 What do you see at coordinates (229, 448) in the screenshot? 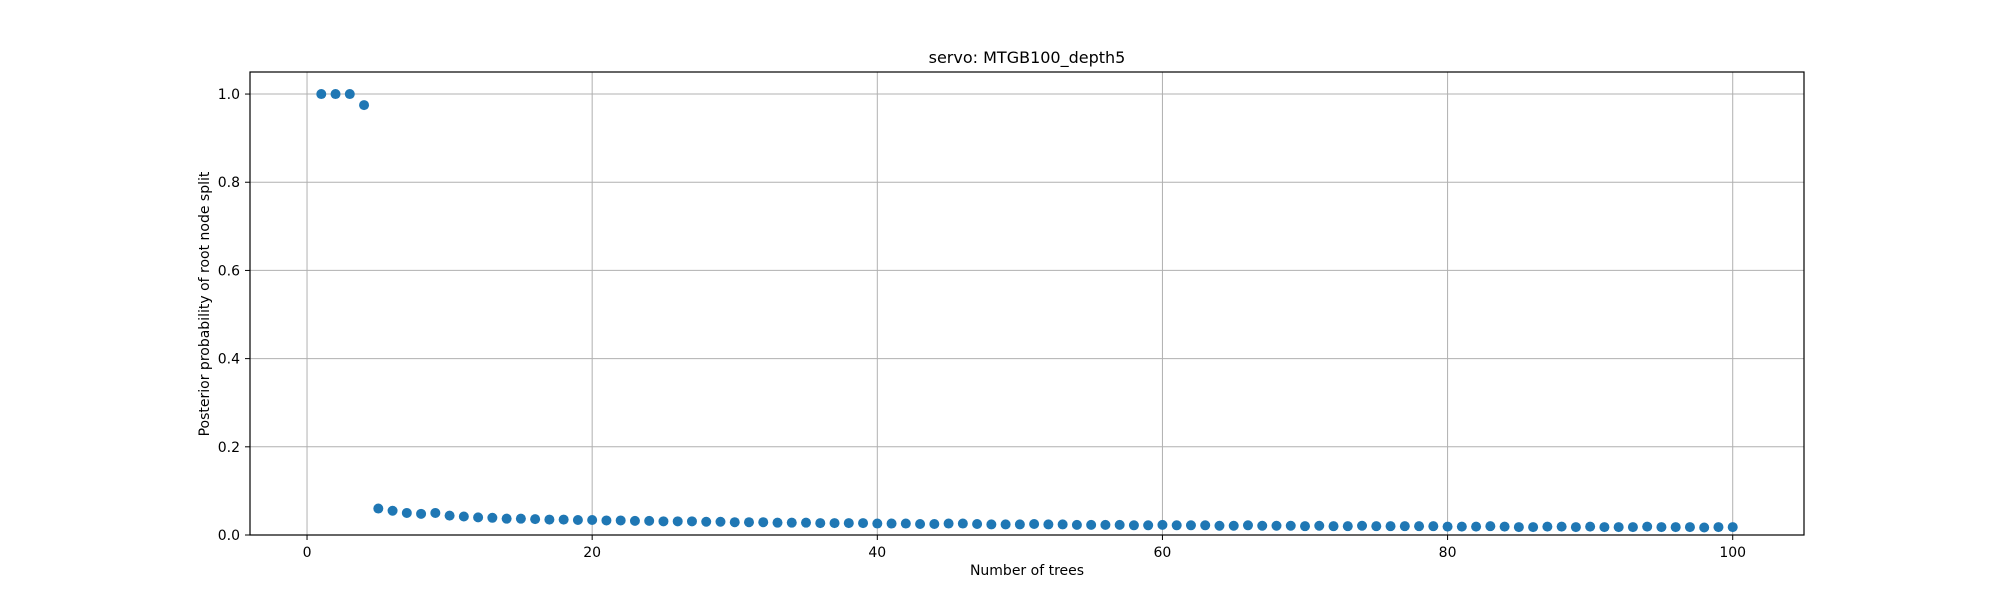
I see `y-tick-label: 0.2` at bounding box center [229, 448].